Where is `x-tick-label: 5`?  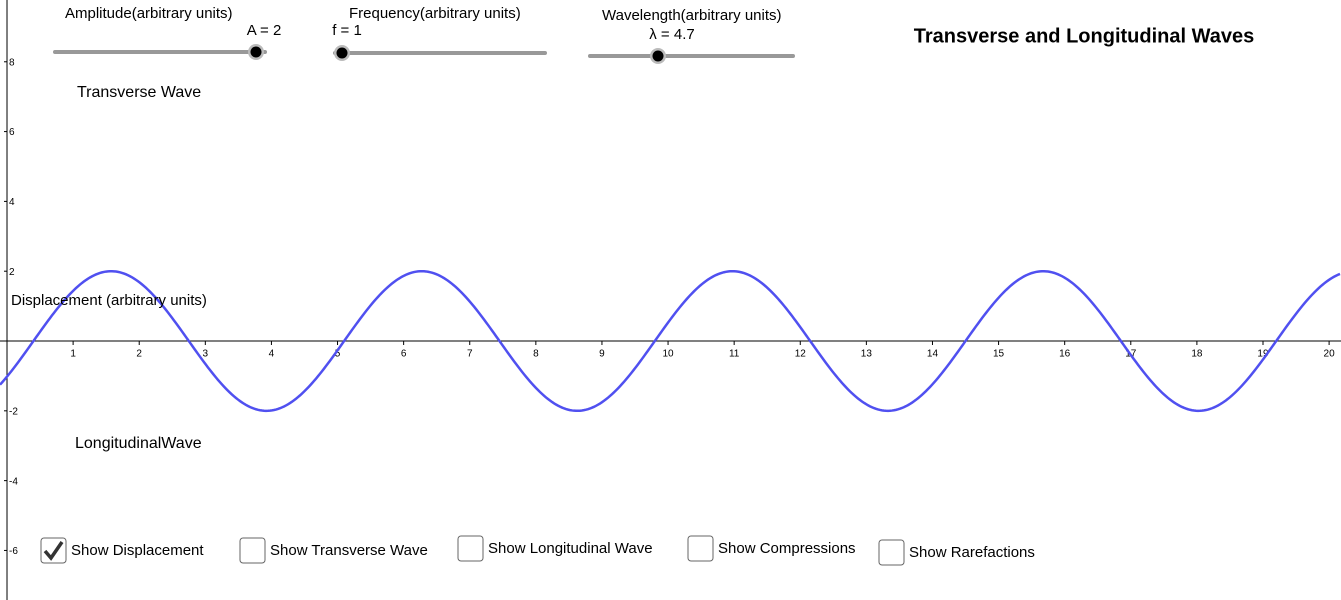
x-tick-label: 5 is located at coordinates (338, 354).